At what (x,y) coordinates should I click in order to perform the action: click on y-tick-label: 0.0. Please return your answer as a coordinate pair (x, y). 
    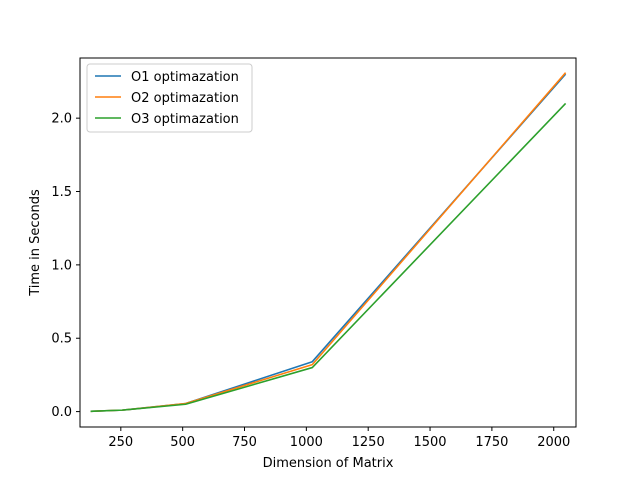
    Looking at the image, I should click on (61, 412).